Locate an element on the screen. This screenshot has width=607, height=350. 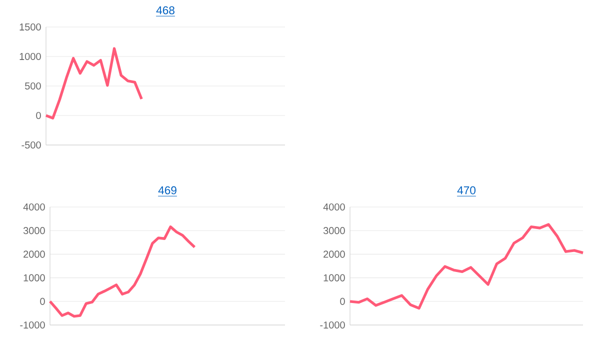
y-tick-label: 1500 is located at coordinates (30, 27).